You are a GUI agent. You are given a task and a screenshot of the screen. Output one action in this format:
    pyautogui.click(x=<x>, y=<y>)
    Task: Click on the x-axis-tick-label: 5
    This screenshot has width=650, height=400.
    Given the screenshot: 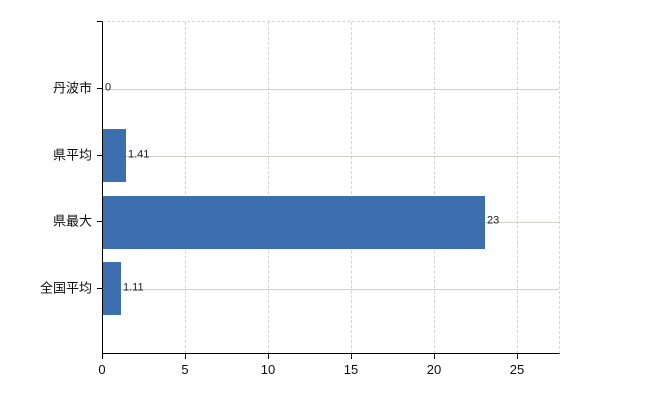 What is the action you would take?
    pyautogui.click(x=185, y=369)
    